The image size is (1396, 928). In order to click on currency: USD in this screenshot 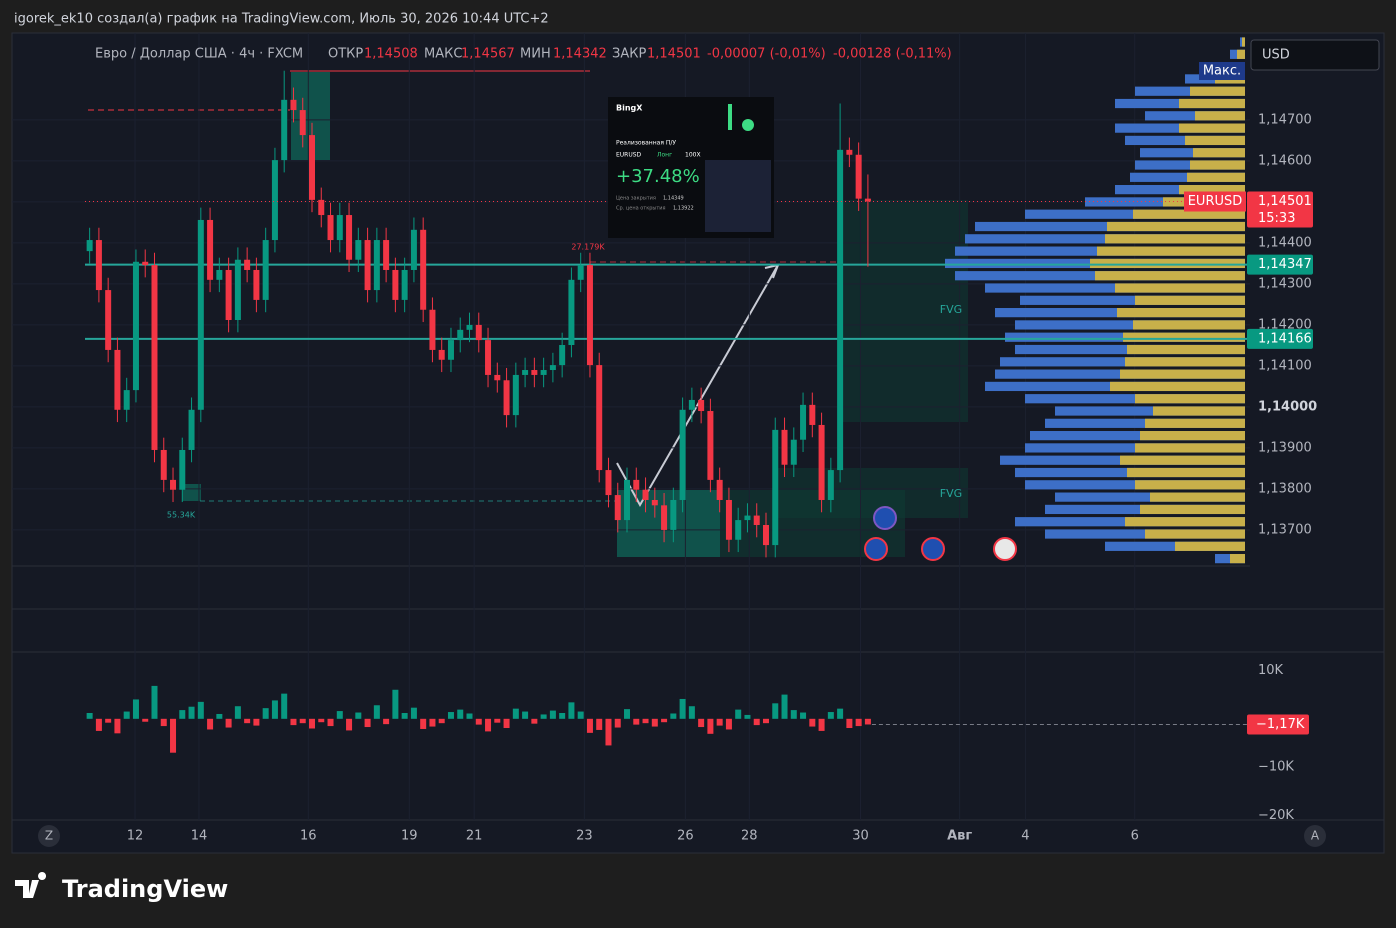, I will do `click(1276, 55)`.